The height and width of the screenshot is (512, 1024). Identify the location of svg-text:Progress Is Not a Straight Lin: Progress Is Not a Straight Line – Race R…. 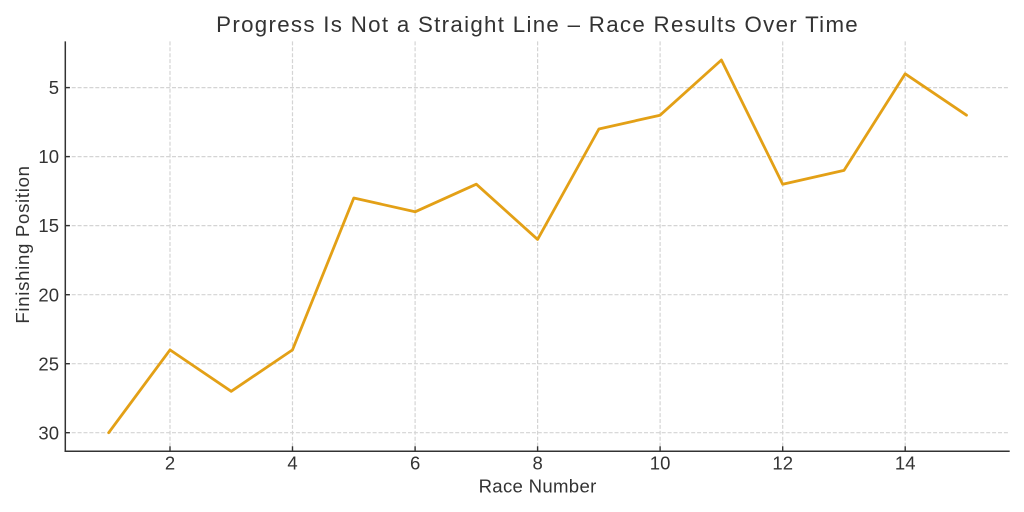
(537, 24).